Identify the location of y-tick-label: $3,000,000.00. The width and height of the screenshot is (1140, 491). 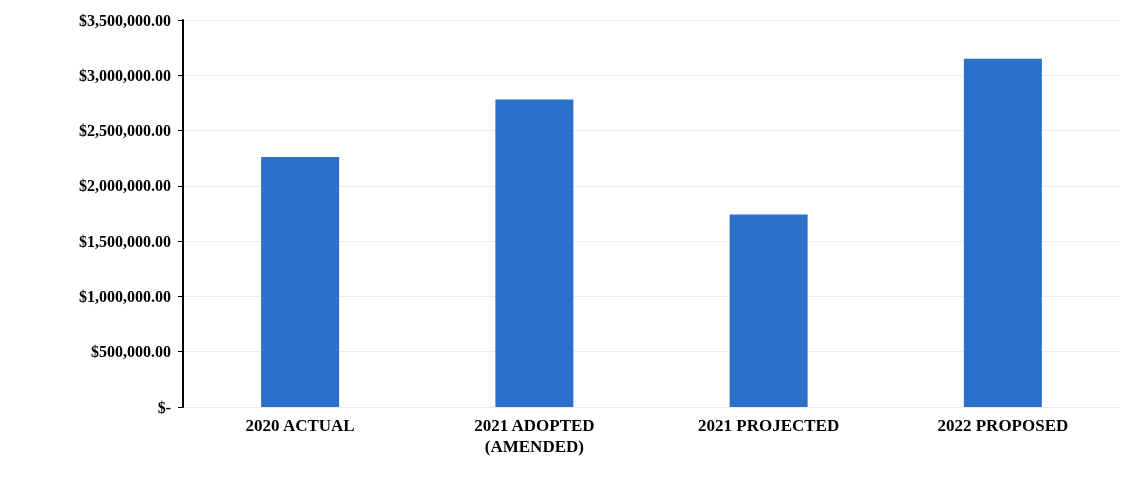
(125, 75).